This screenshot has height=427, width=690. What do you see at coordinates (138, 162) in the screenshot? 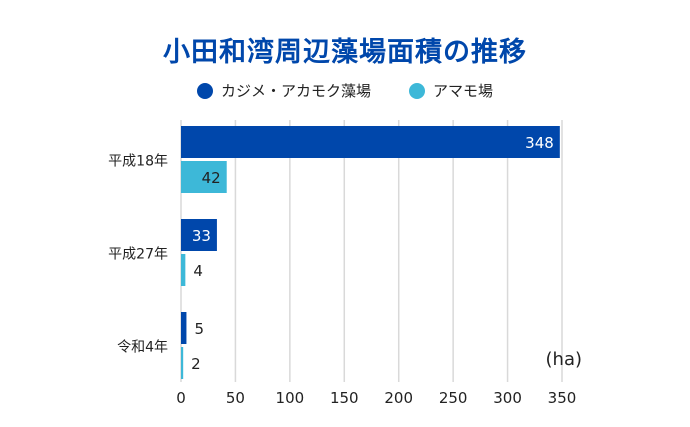
I see `category-label: 平成18年` at bounding box center [138, 162].